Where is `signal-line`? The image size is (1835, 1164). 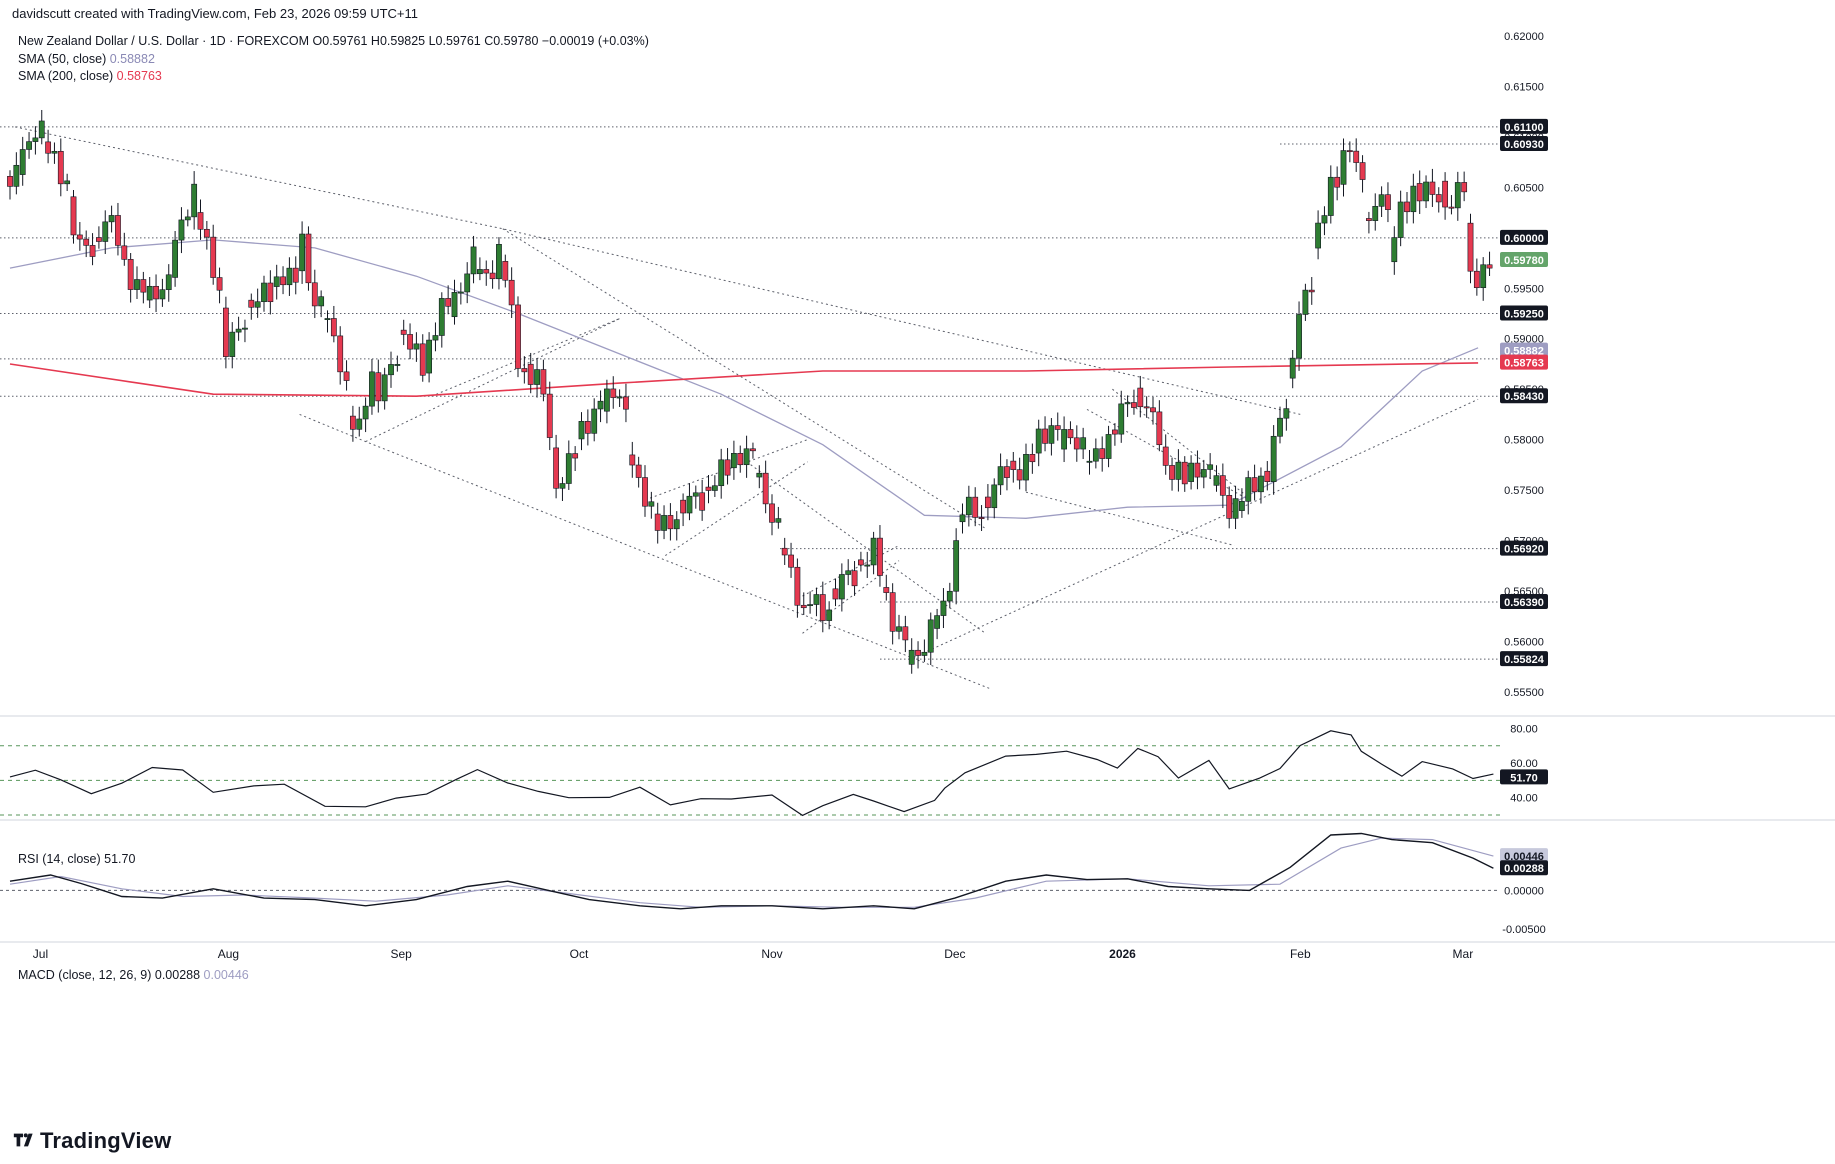 signal-line is located at coordinates (751, 872).